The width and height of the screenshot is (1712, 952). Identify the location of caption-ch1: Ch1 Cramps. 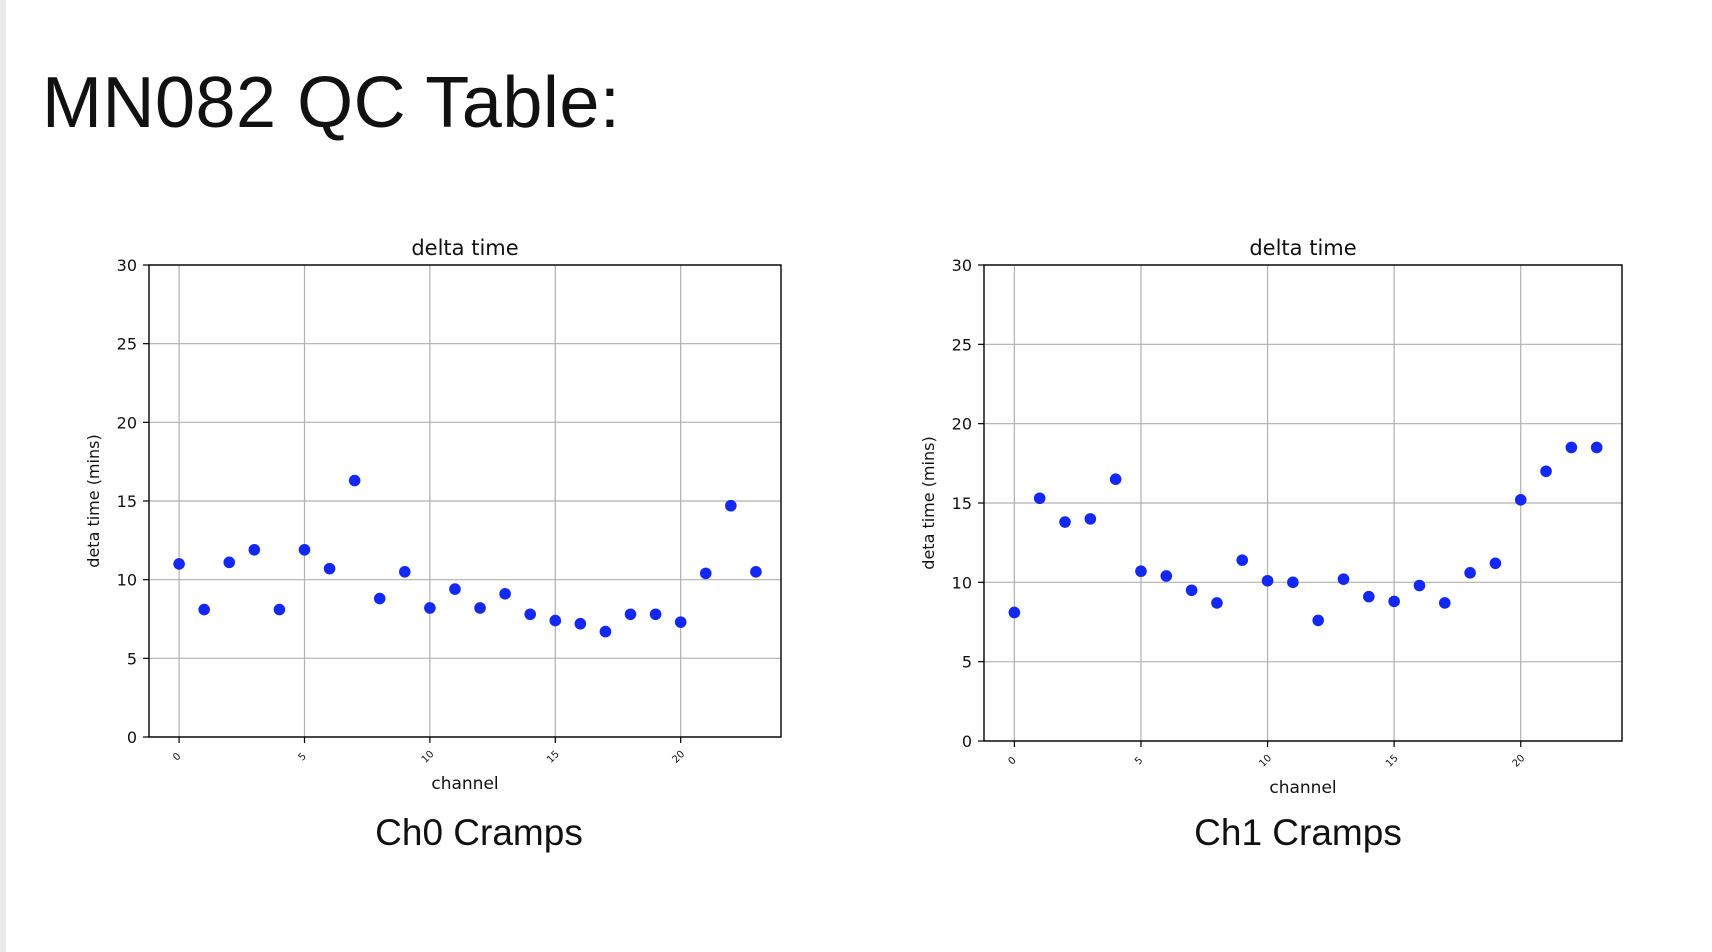
(1298, 832).